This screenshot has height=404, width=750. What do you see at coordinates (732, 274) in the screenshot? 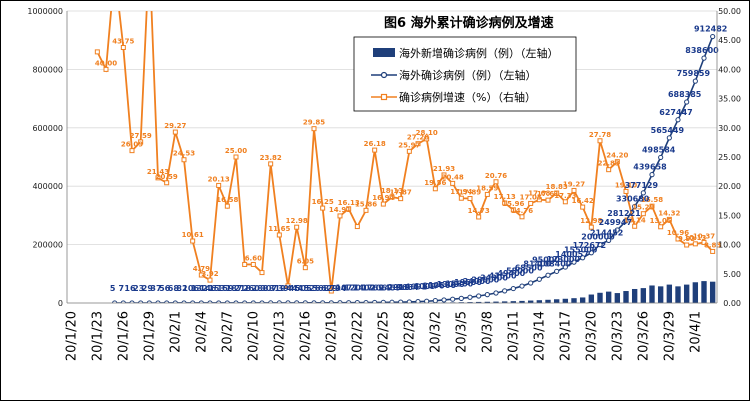
I see `right-axis-tick-label: 5.00` at bounding box center [732, 274].